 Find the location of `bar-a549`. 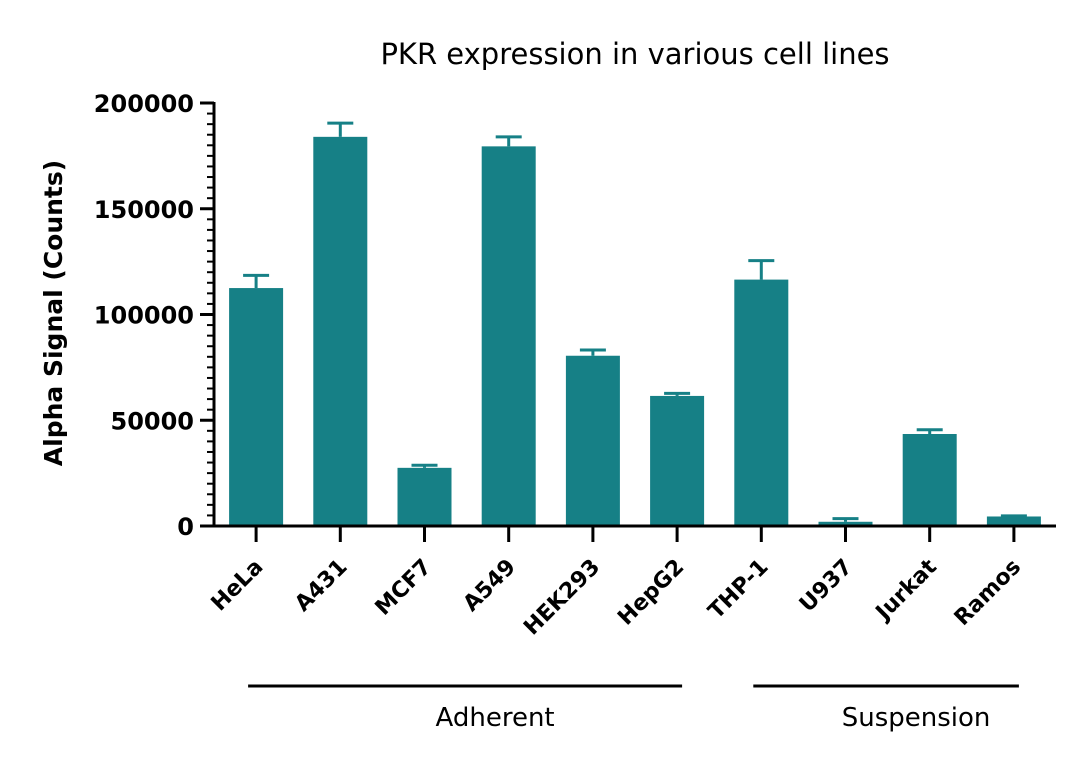

bar-a549 is located at coordinates (508, 336).